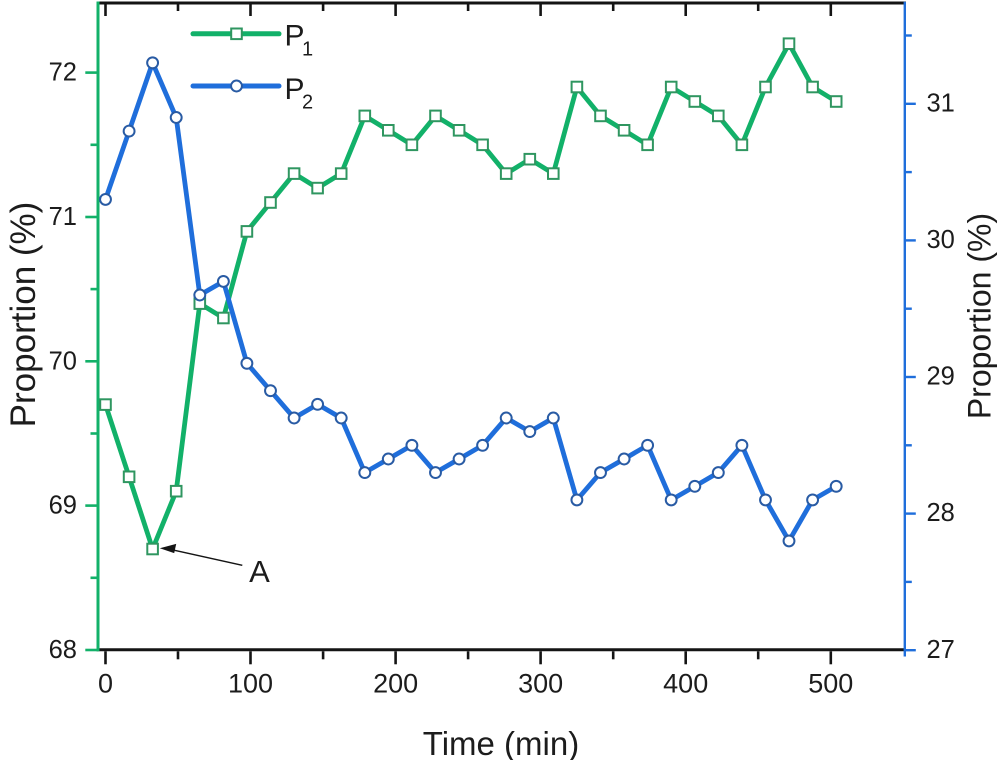  Describe the element at coordinates (63, 73) in the screenshot. I see `svg-text: 72` at that location.